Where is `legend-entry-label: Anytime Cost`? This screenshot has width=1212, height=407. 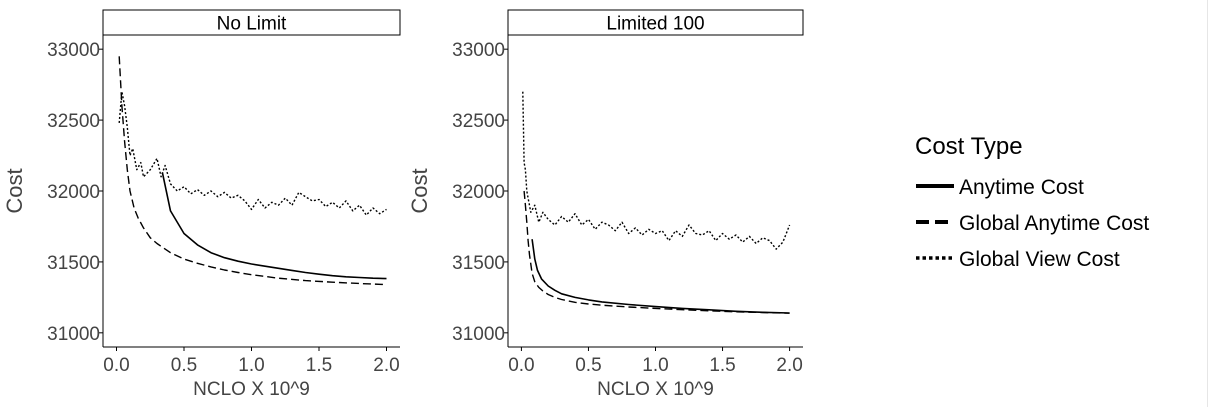
legend-entry-label: Anytime Cost is located at coordinates (1021, 187).